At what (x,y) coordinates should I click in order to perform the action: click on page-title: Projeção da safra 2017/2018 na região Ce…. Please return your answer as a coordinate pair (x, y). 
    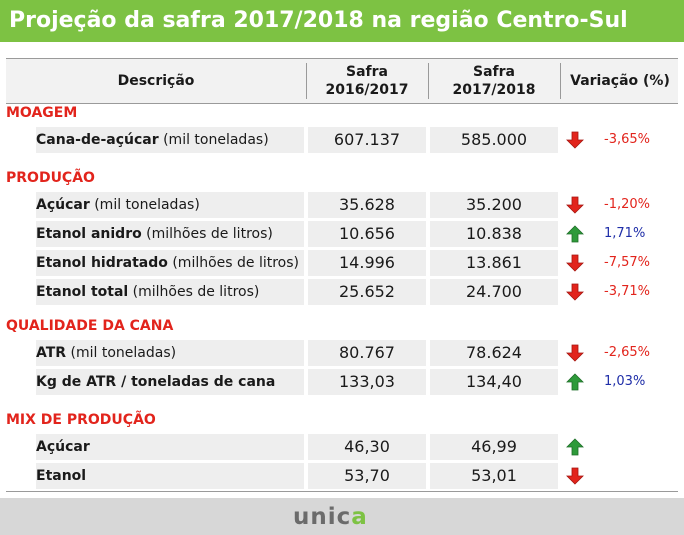
    Looking at the image, I should click on (342, 21).